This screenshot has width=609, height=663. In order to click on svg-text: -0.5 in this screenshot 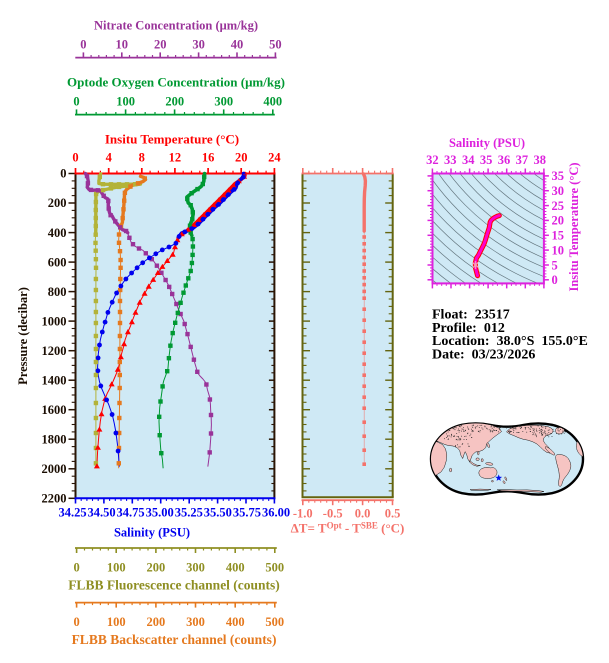, I will do `click(333, 514)`.